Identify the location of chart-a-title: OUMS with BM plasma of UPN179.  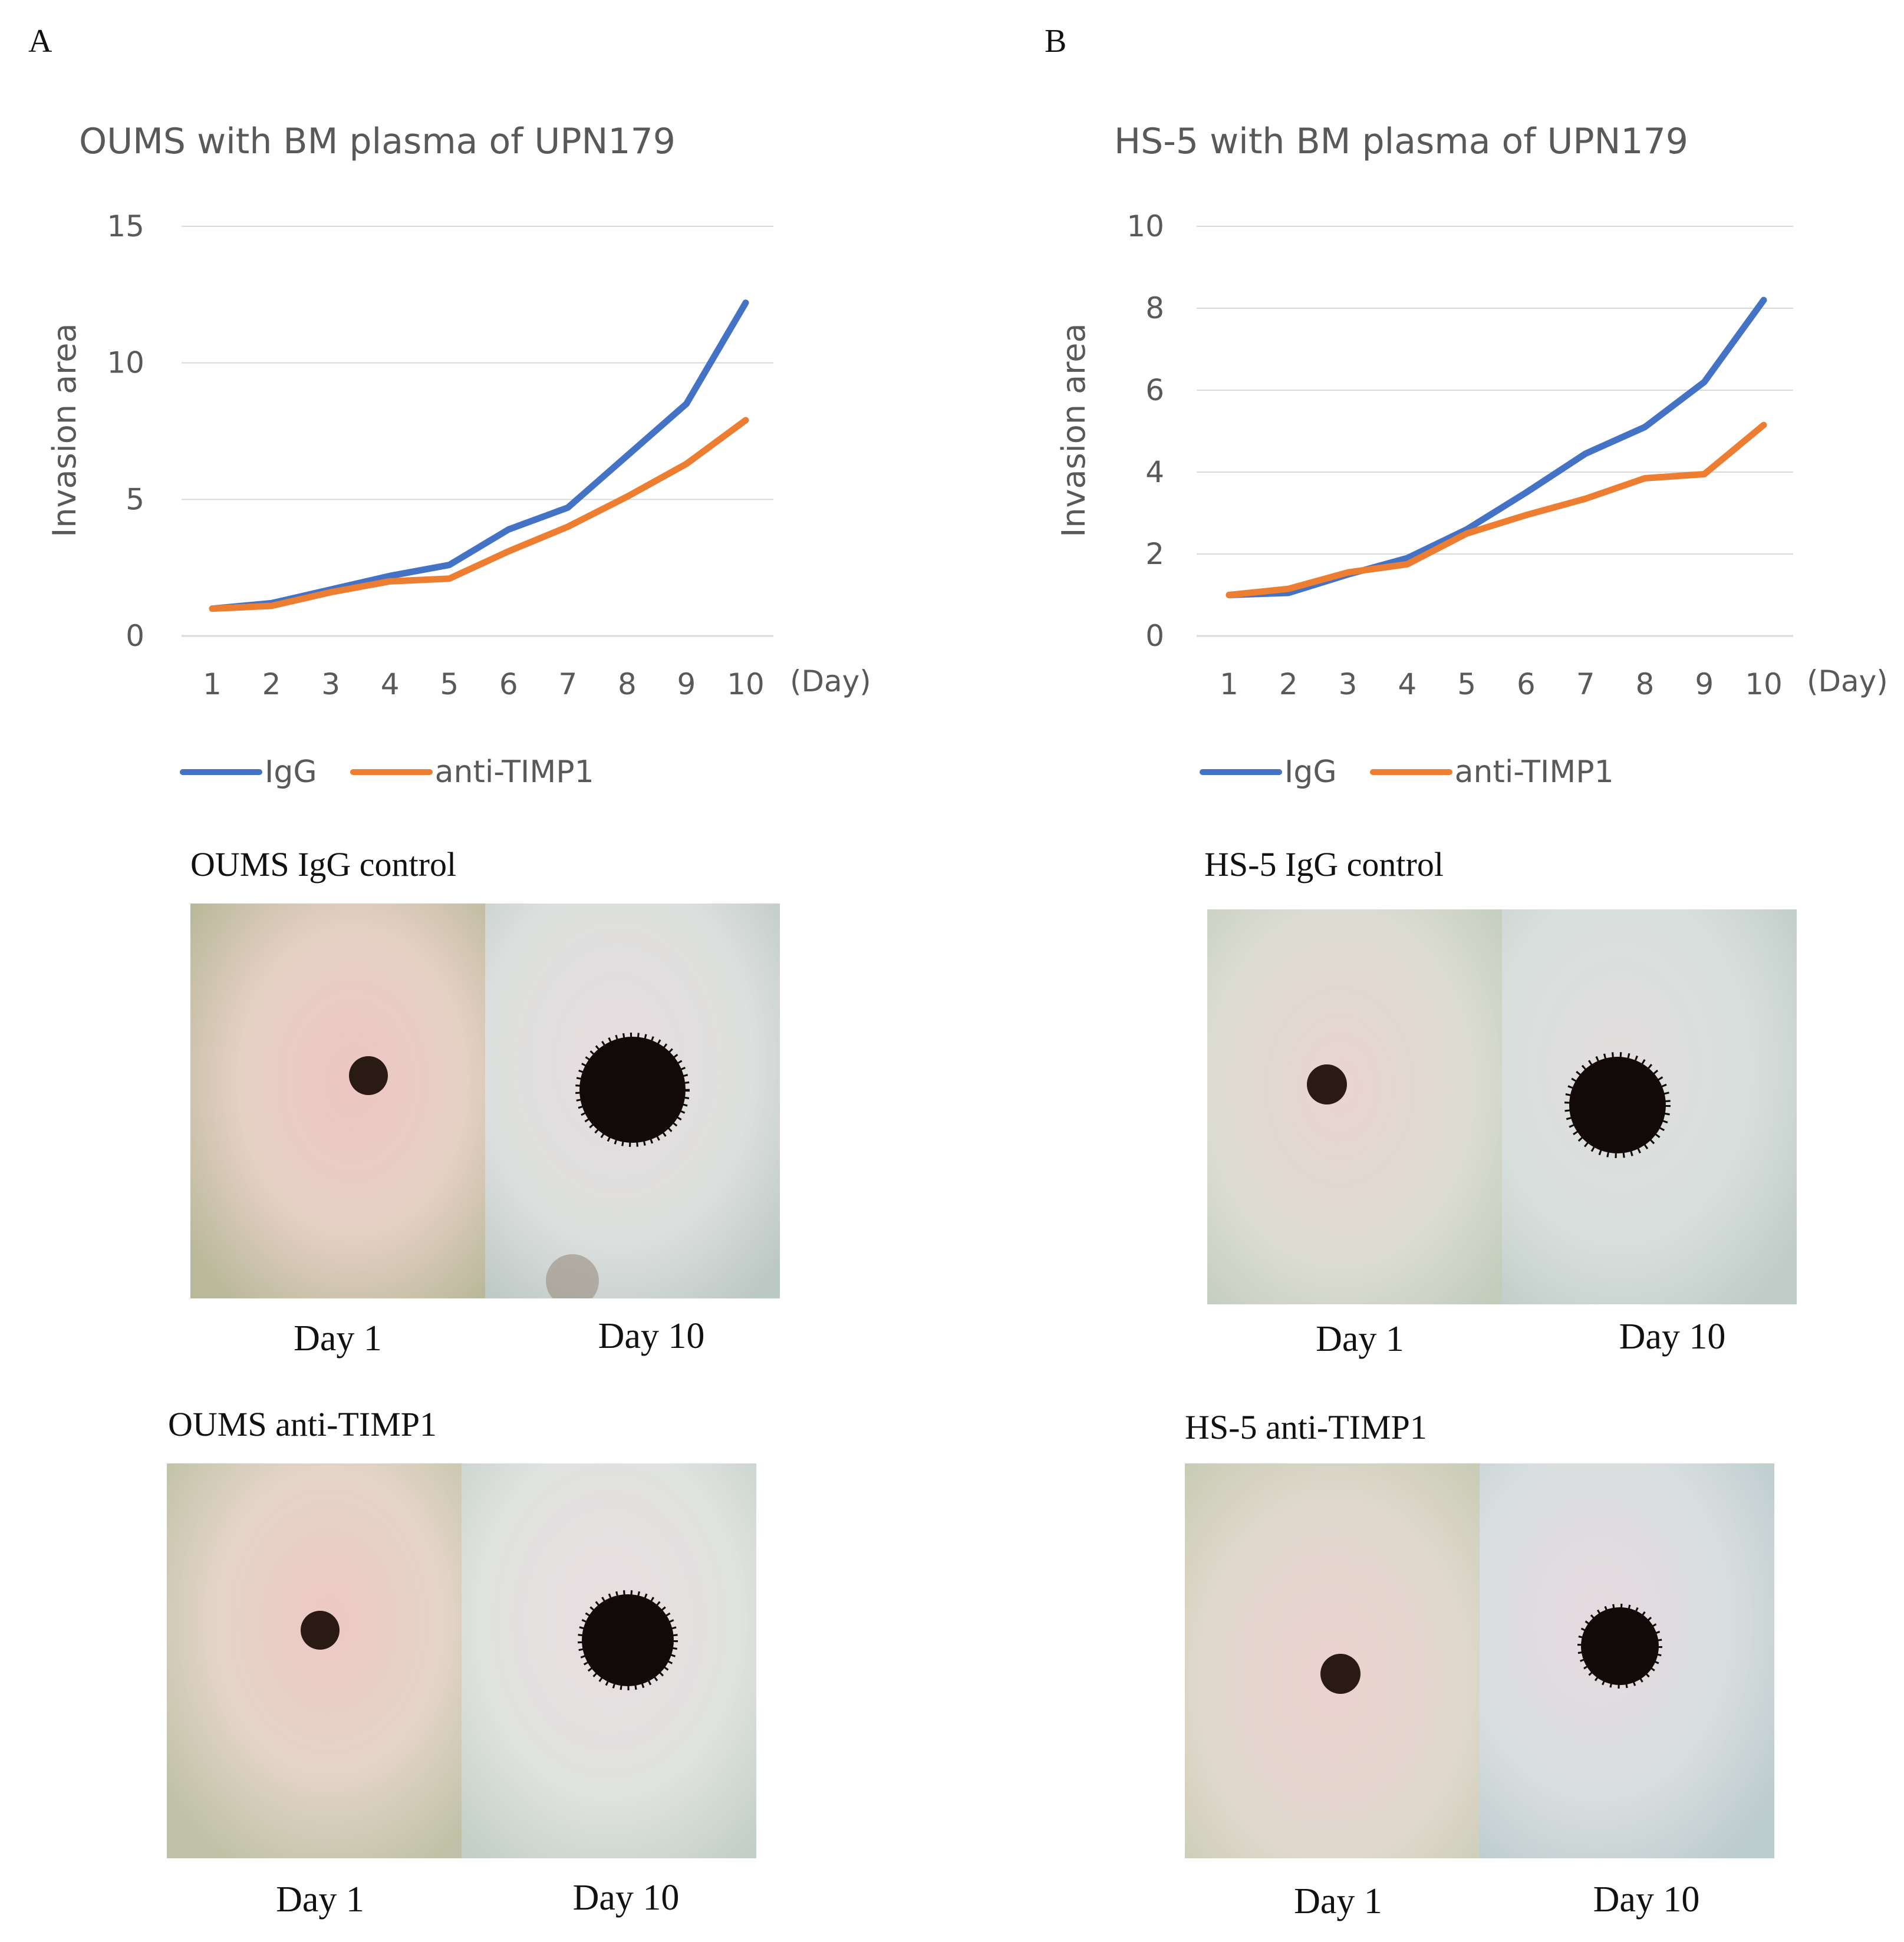
(377, 141).